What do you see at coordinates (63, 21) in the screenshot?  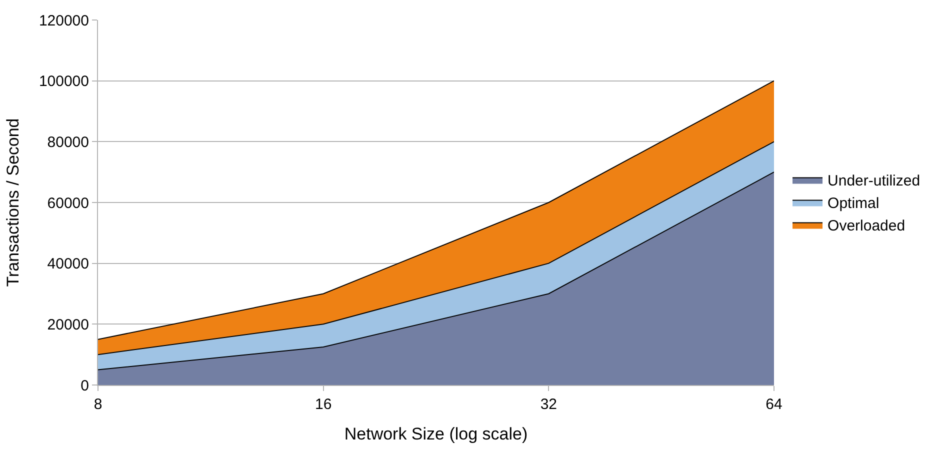 I see `y-tick-label: 120000` at bounding box center [63, 21].